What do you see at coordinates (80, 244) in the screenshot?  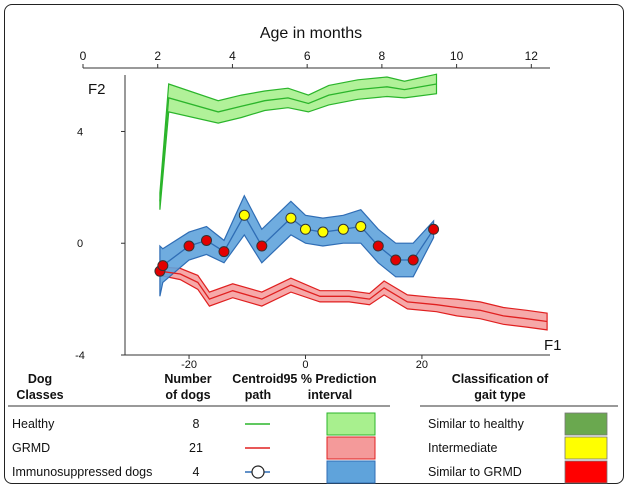 I see `f2-tick-label: 0` at bounding box center [80, 244].